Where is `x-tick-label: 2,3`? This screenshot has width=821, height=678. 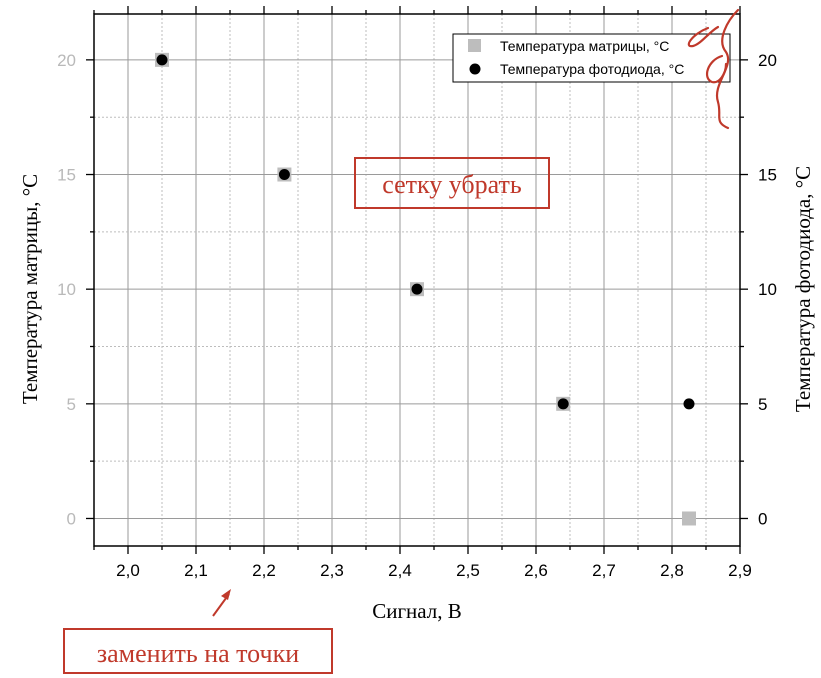 x-tick-label: 2,3 is located at coordinates (332, 570).